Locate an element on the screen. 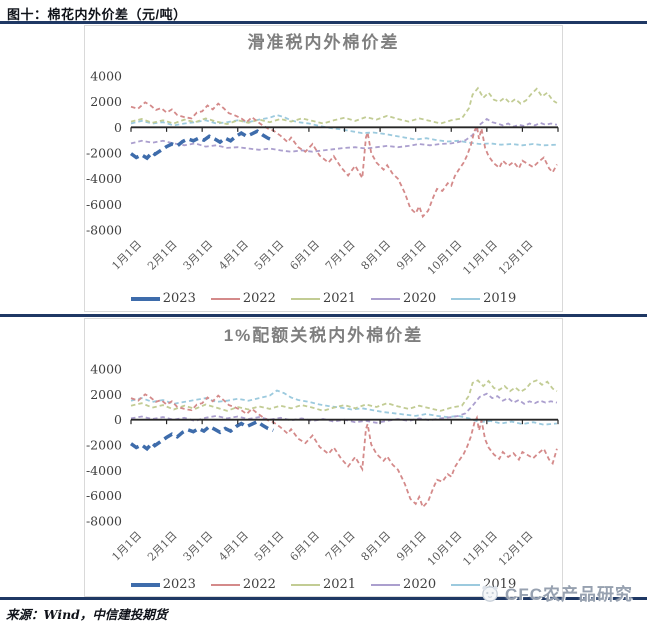 This screenshot has width=647, height=629. watermark: CFC农产品研究 is located at coordinates (556, 592).